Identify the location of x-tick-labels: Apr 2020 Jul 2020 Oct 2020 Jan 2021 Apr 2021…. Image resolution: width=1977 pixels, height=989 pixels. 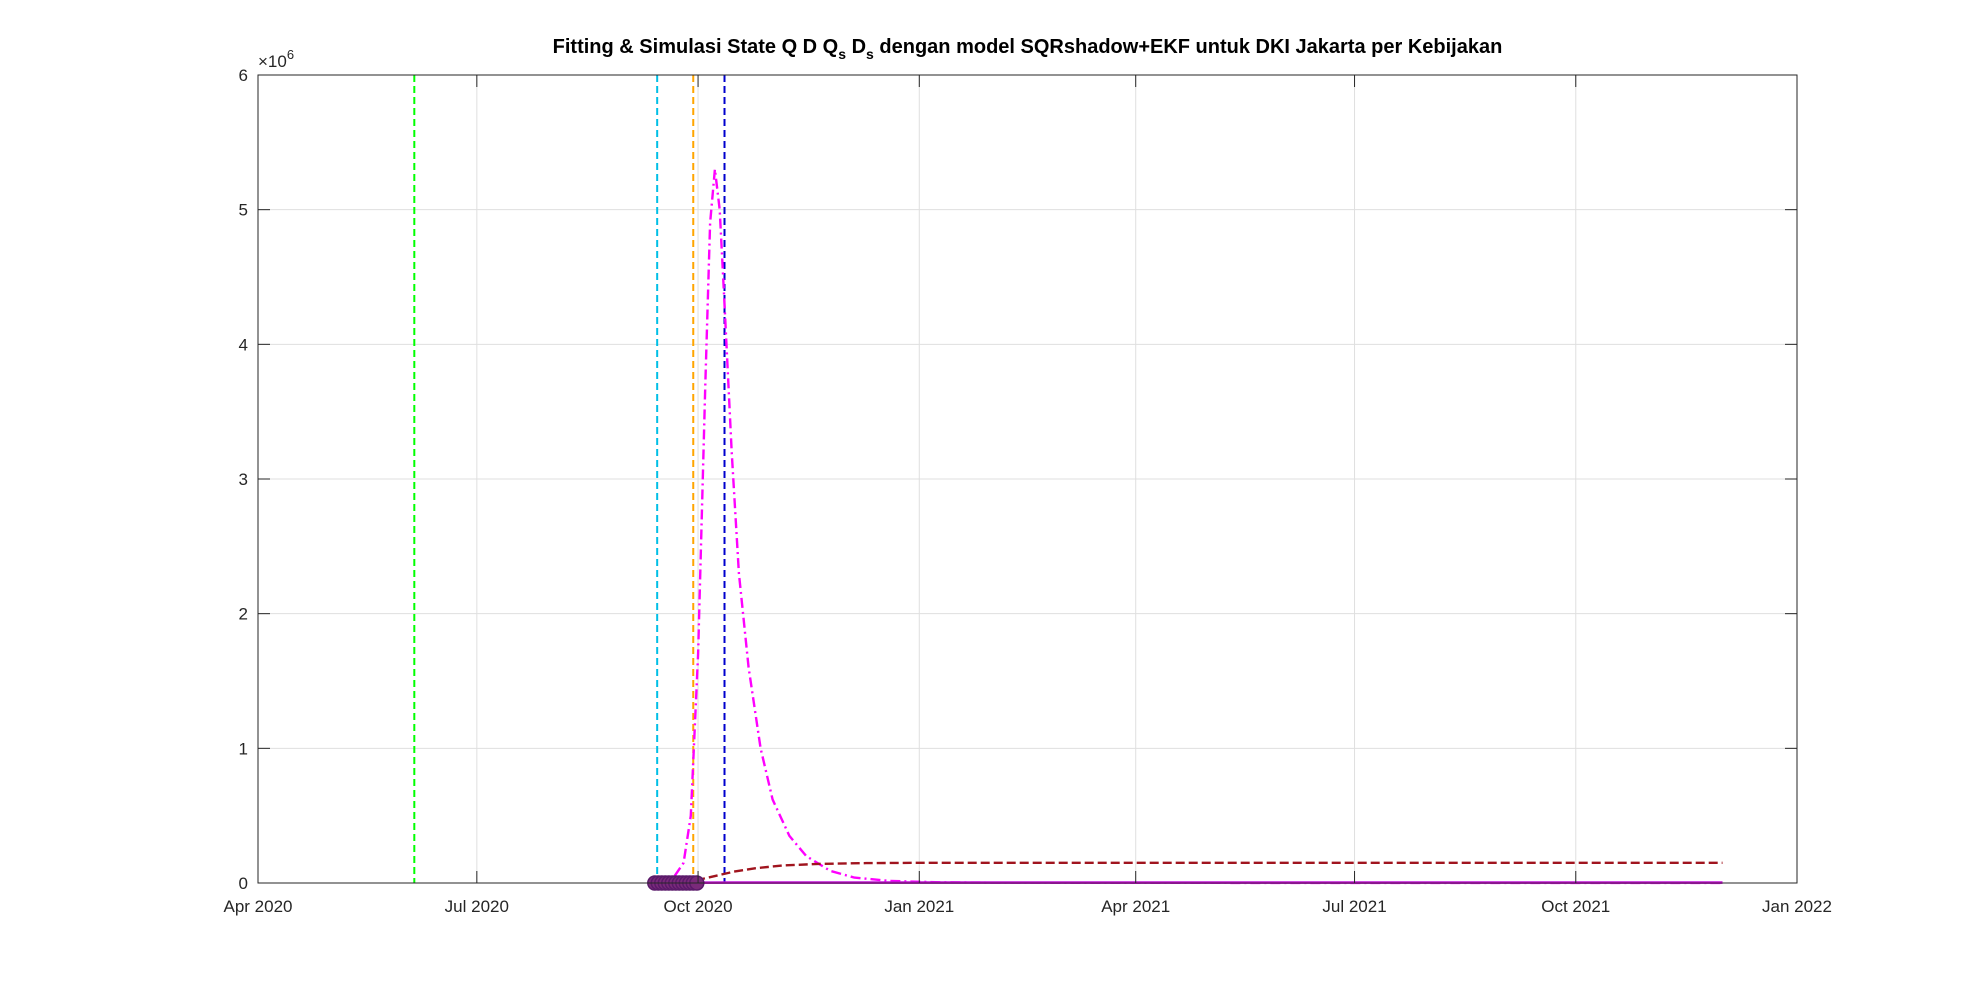
(1028, 906).